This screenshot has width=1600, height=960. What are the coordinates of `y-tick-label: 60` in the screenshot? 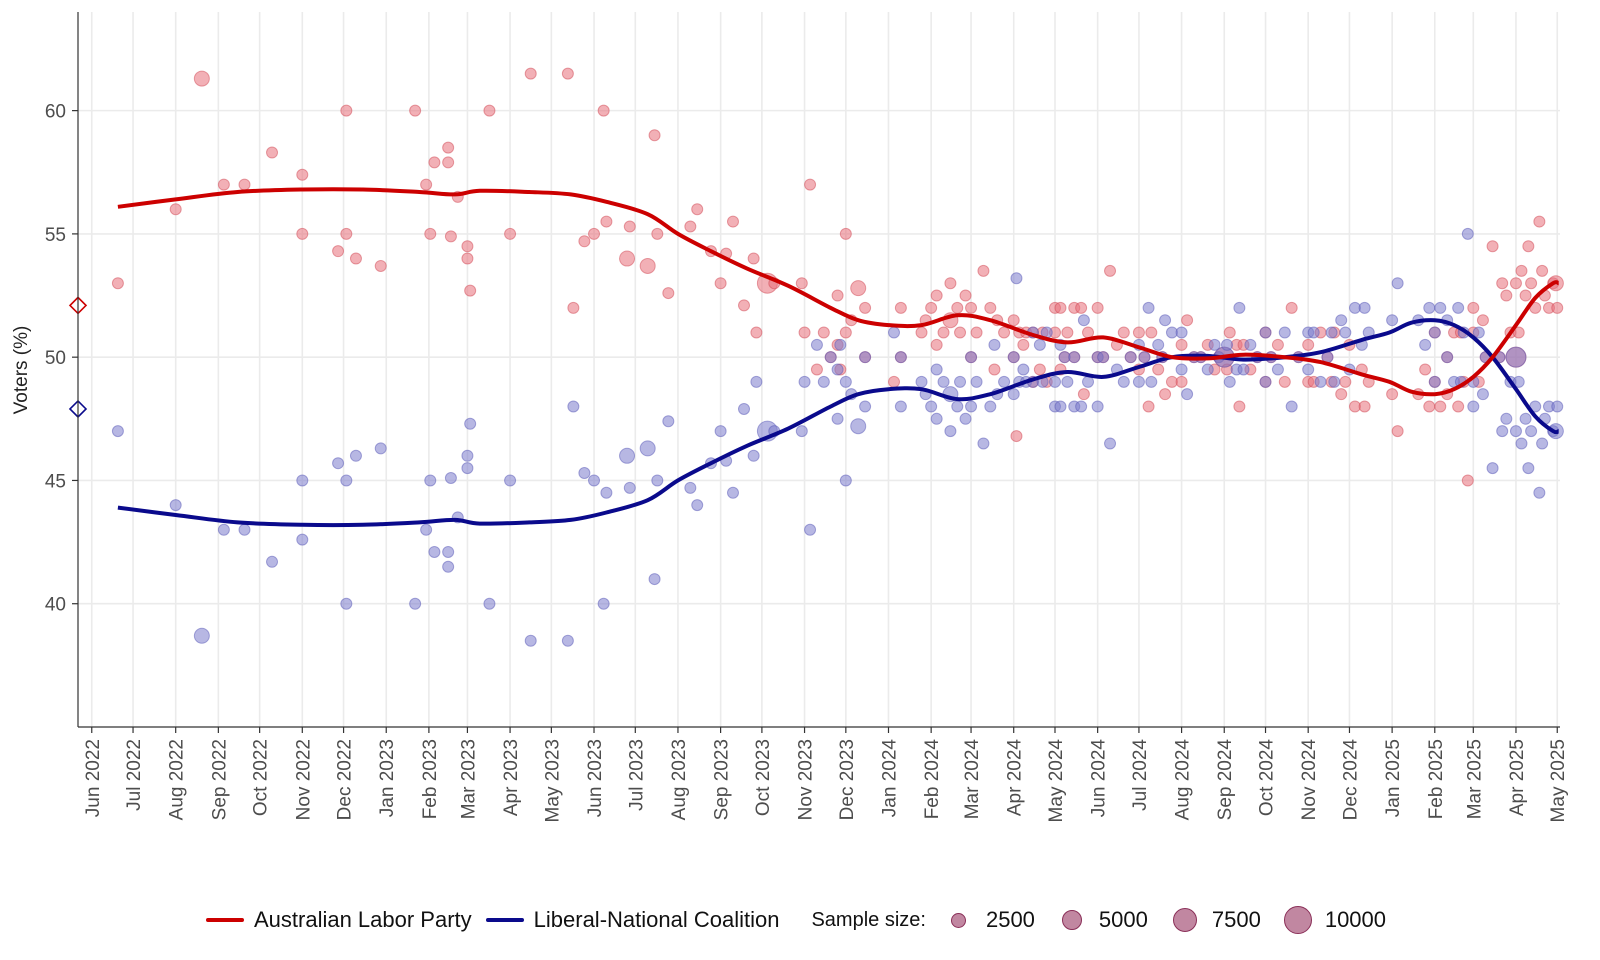 It's located at (55, 112).